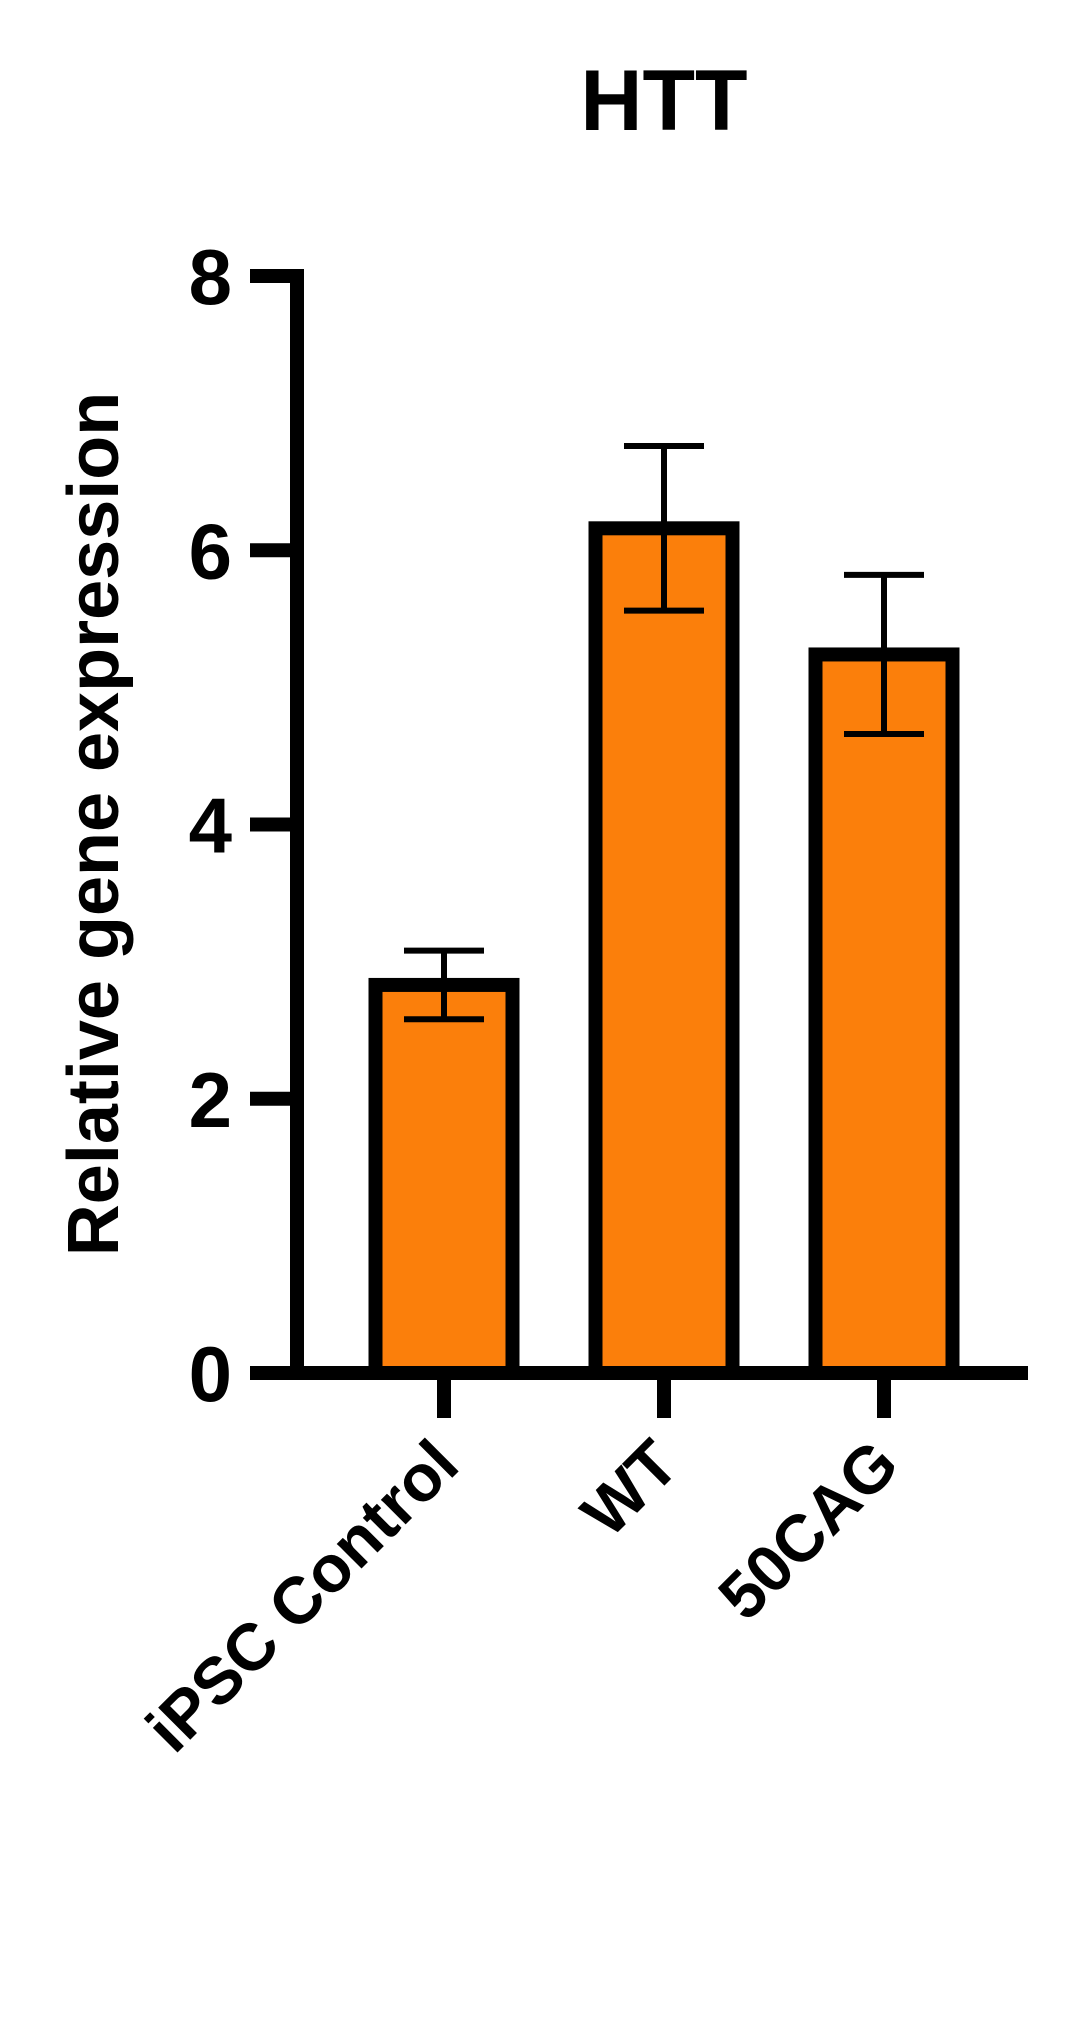  Describe the element at coordinates (210, 1100) in the screenshot. I see `y-tick-label: 2` at that location.